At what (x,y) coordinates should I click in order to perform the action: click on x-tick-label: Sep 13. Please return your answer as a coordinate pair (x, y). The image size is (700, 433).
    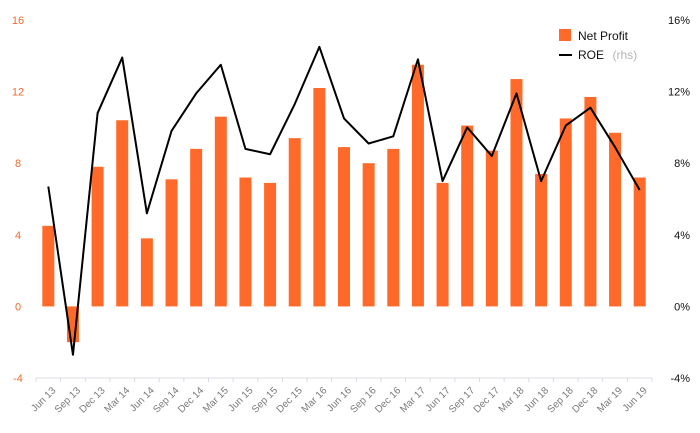
    Looking at the image, I should click on (68, 400).